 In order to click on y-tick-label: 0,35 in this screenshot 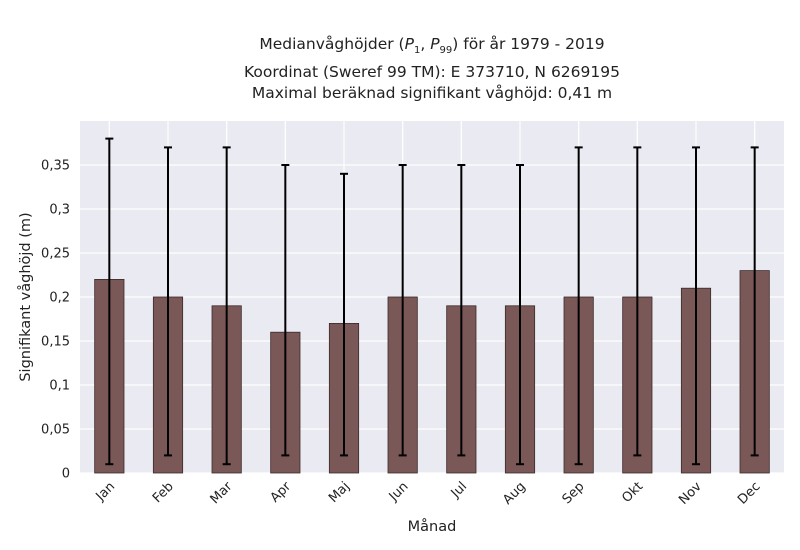, I will do `click(55, 166)`.